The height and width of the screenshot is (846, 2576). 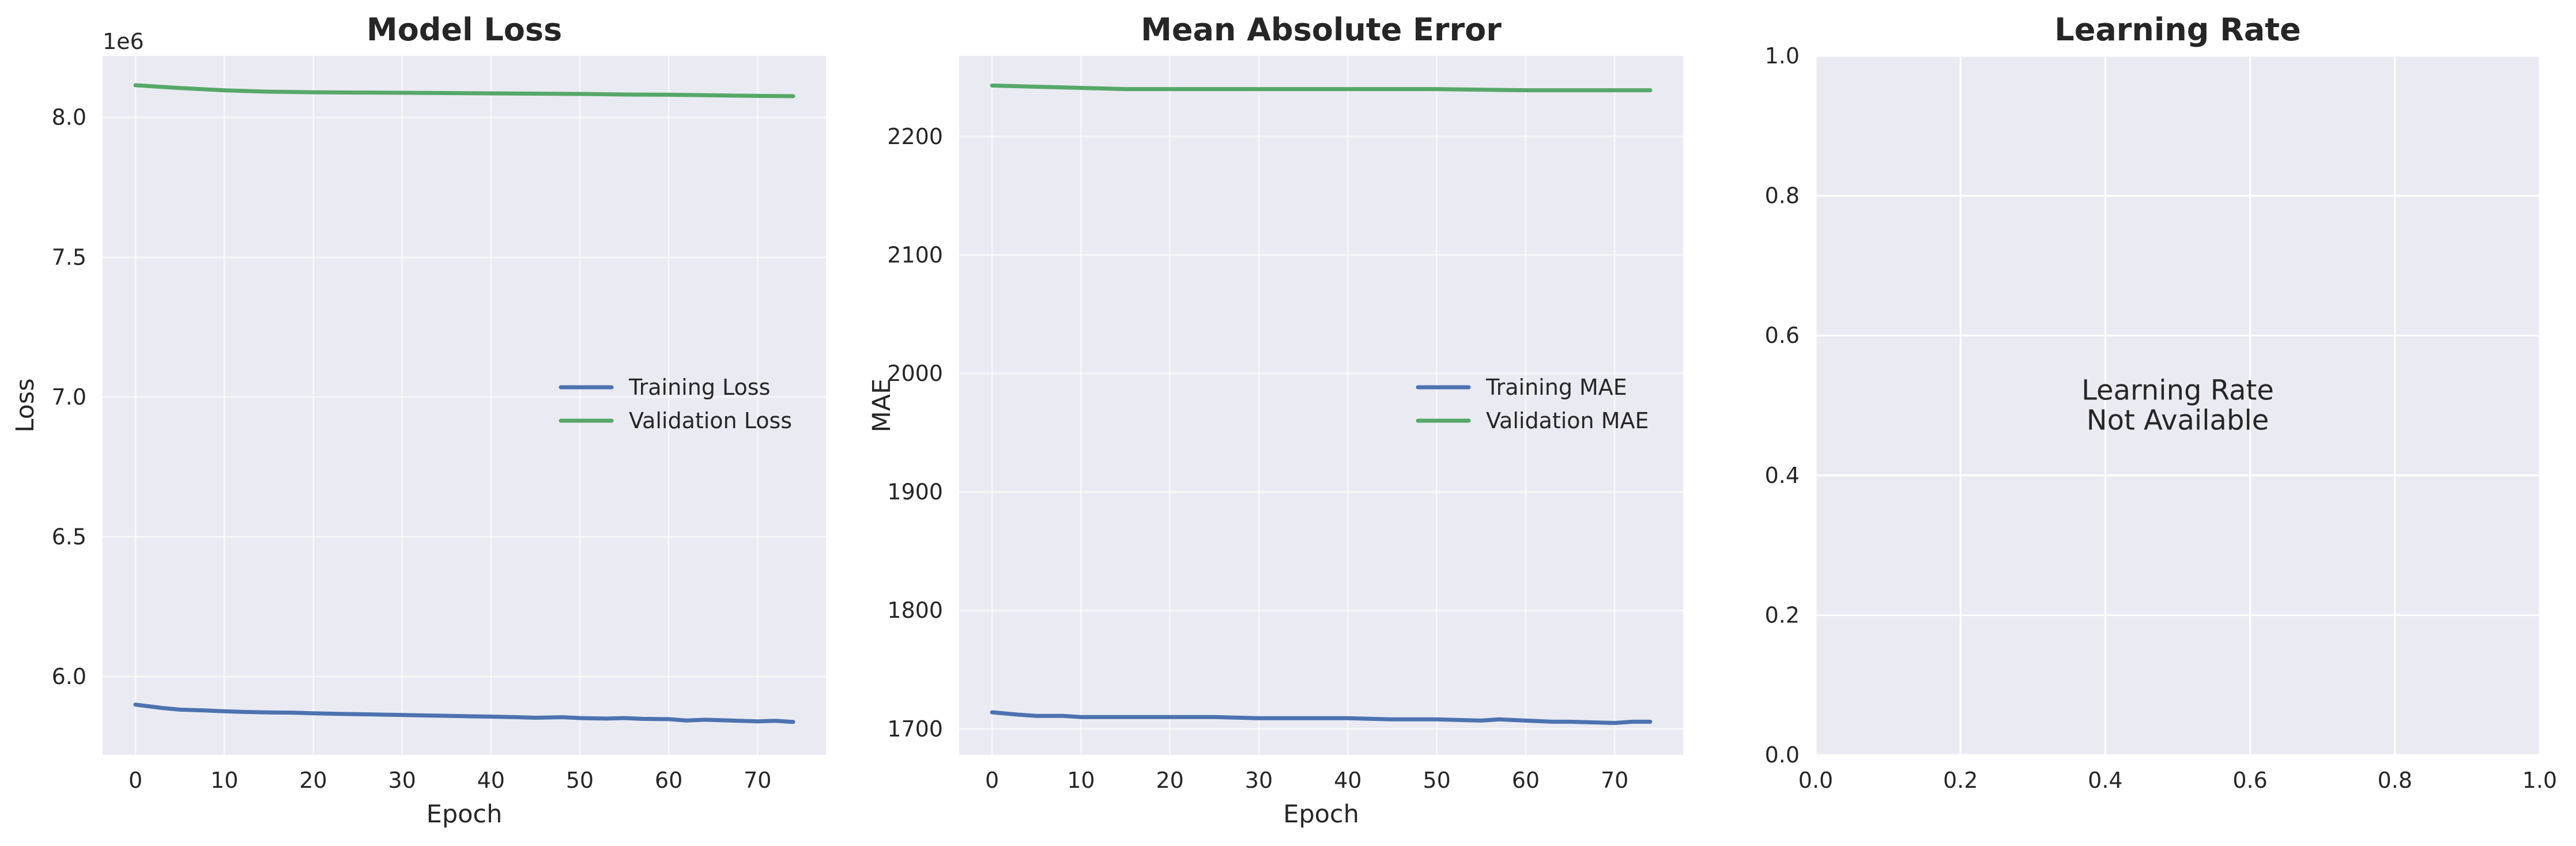 What do you see at coordinates (1782, 755) in the screenshot?
I see `y-tick-label: 0.0` at bounding box center [1782, 755].